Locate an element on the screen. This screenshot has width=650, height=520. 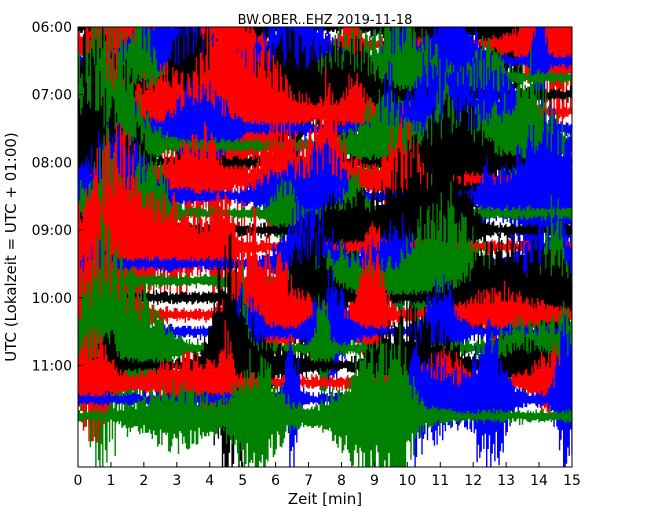
x-tick-label: 12 is located at coordinates (473, 481).